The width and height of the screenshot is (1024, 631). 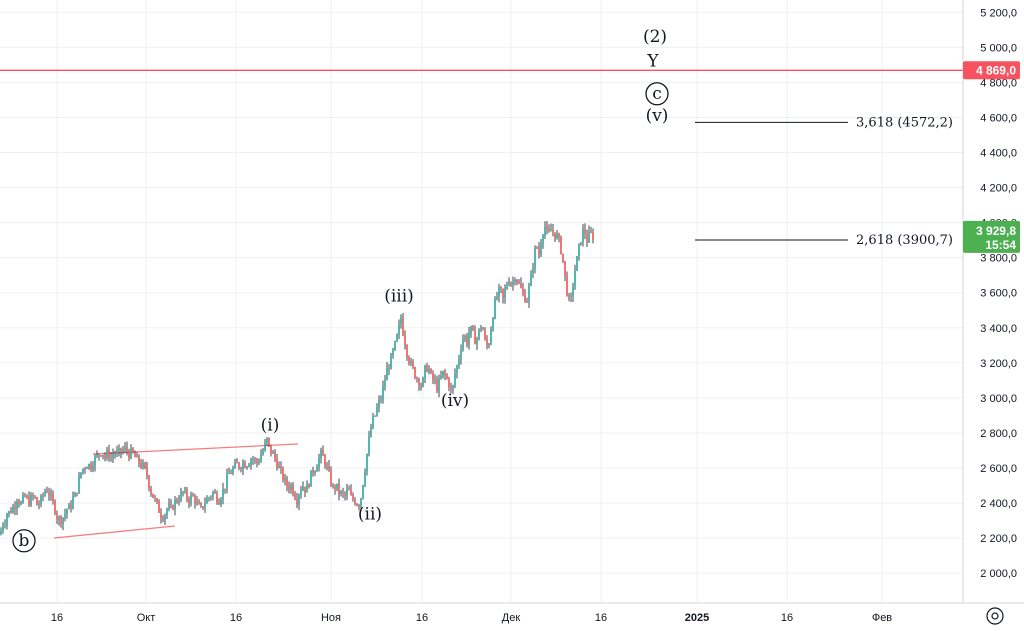 What do you see at coordinates (512, 616) in the screenshot?
I see `time-axis: 16 Окт 16 Ноя 16 Дек 16 2025 16 Фев` at bounding box center [512, 616].